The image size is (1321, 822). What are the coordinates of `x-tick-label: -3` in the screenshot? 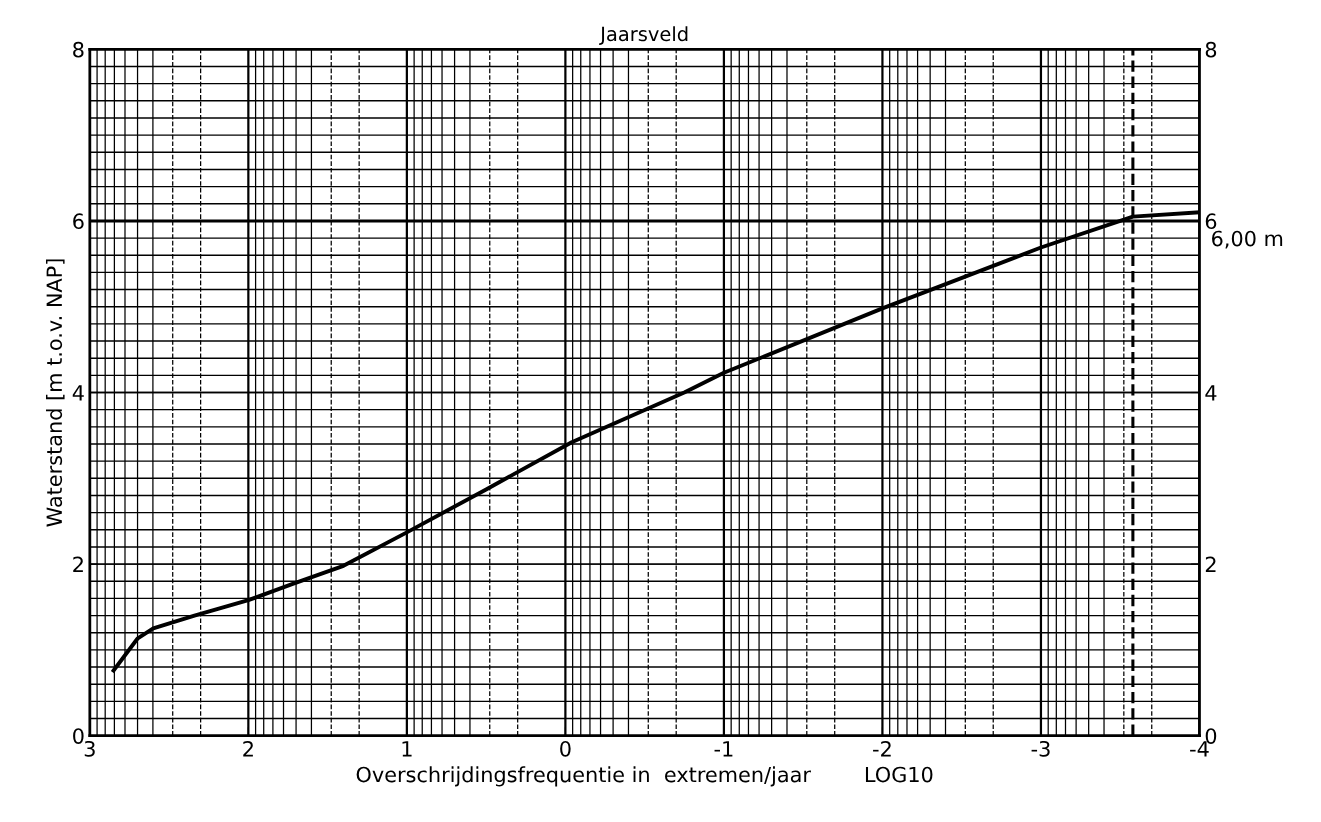 It's located at (1040, 748).